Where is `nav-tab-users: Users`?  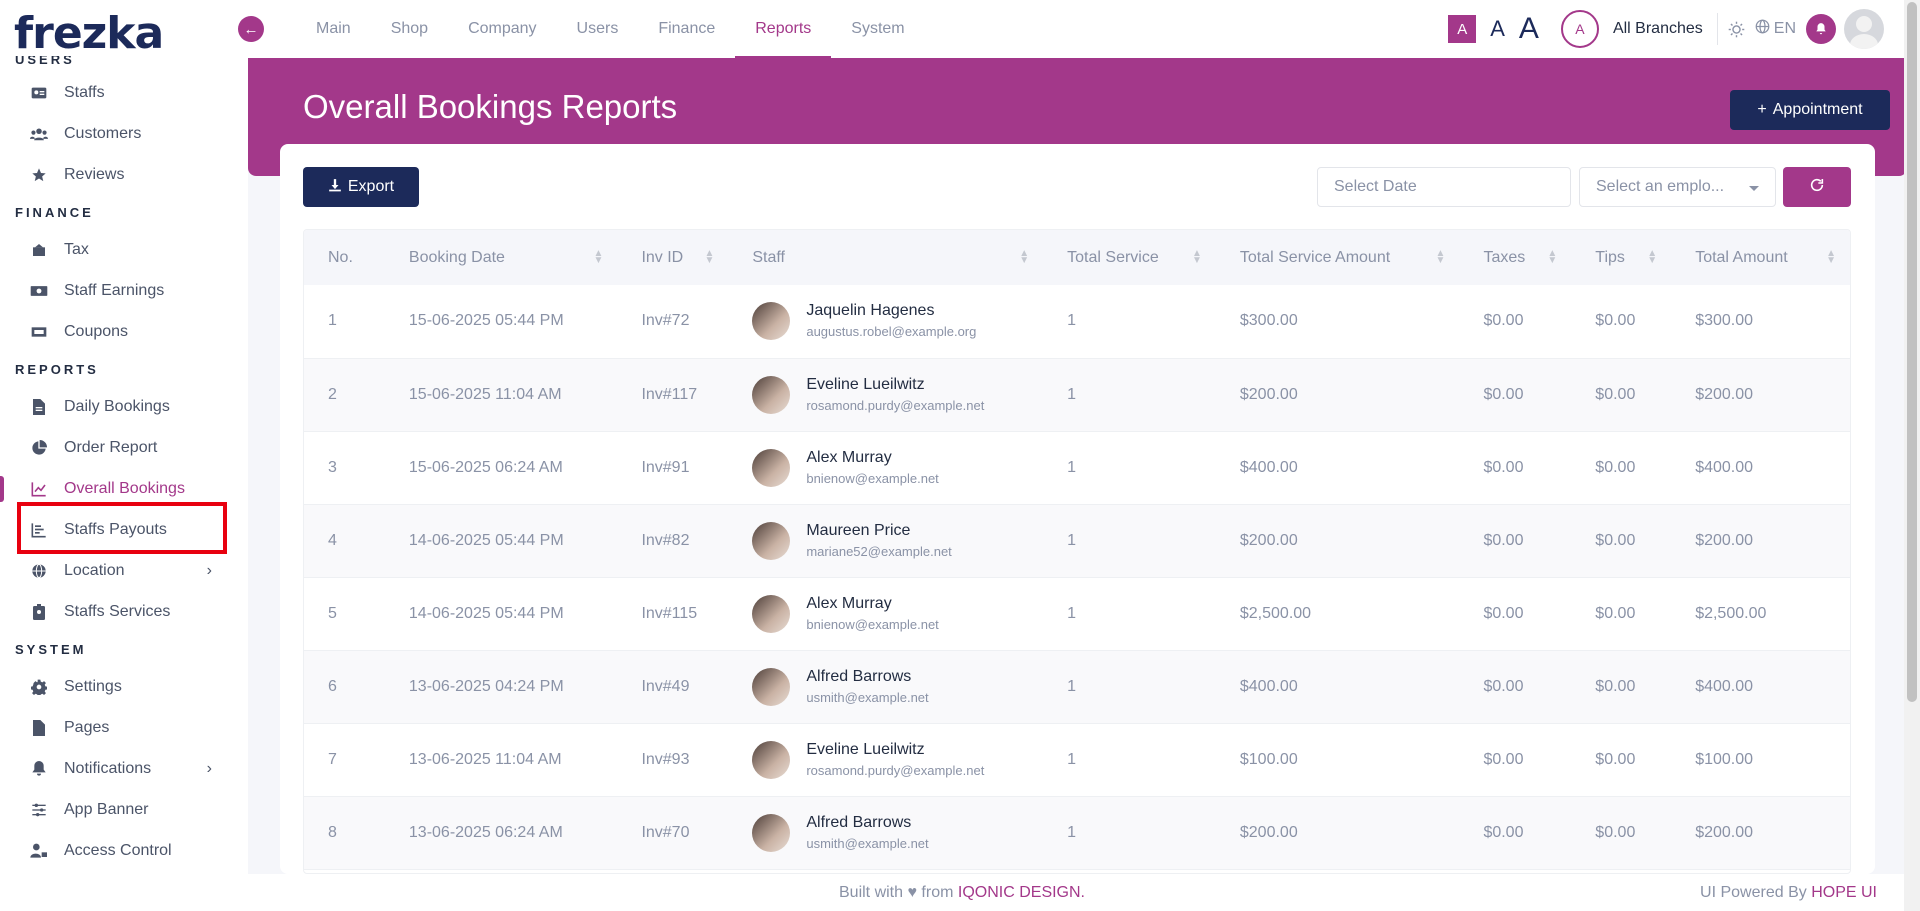
nav-tab-users: Users is located at coordinates (597, 28).